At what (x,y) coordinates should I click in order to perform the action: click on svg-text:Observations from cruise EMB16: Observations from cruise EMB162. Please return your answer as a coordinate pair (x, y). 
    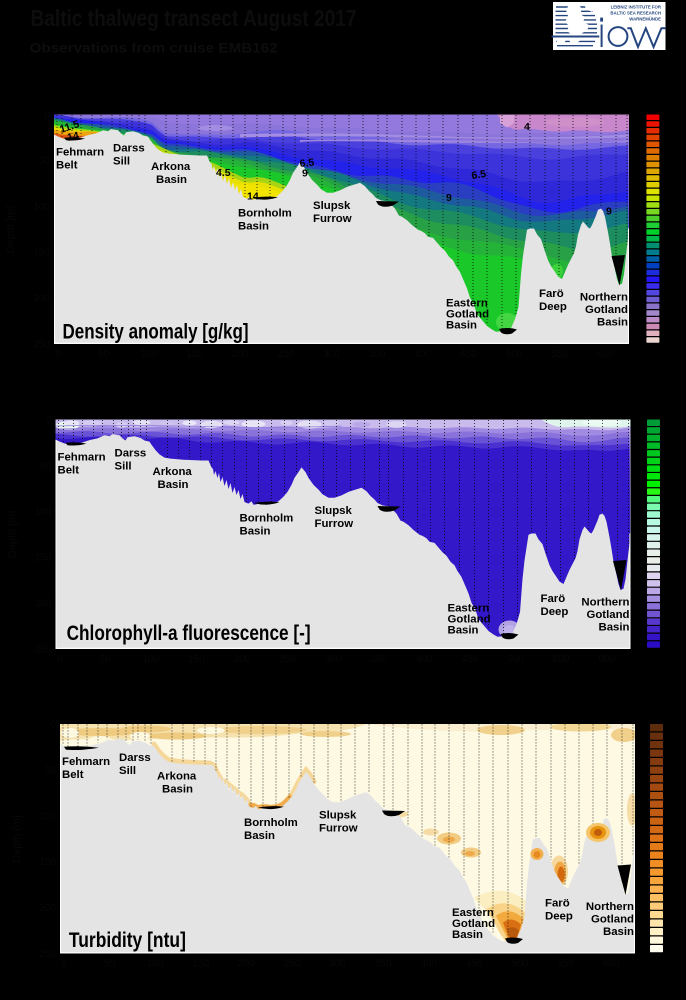
    Looking at the image, I should click on (154, 48).